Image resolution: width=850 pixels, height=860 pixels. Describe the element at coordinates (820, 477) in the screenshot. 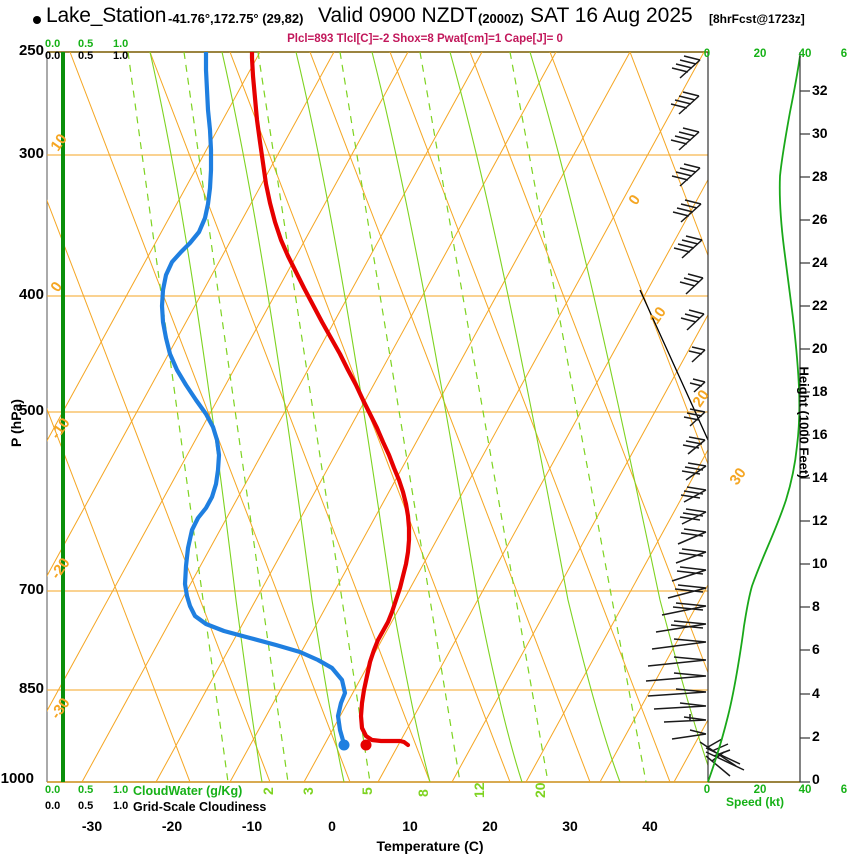

I see `height-tick-14: 14` at that location.